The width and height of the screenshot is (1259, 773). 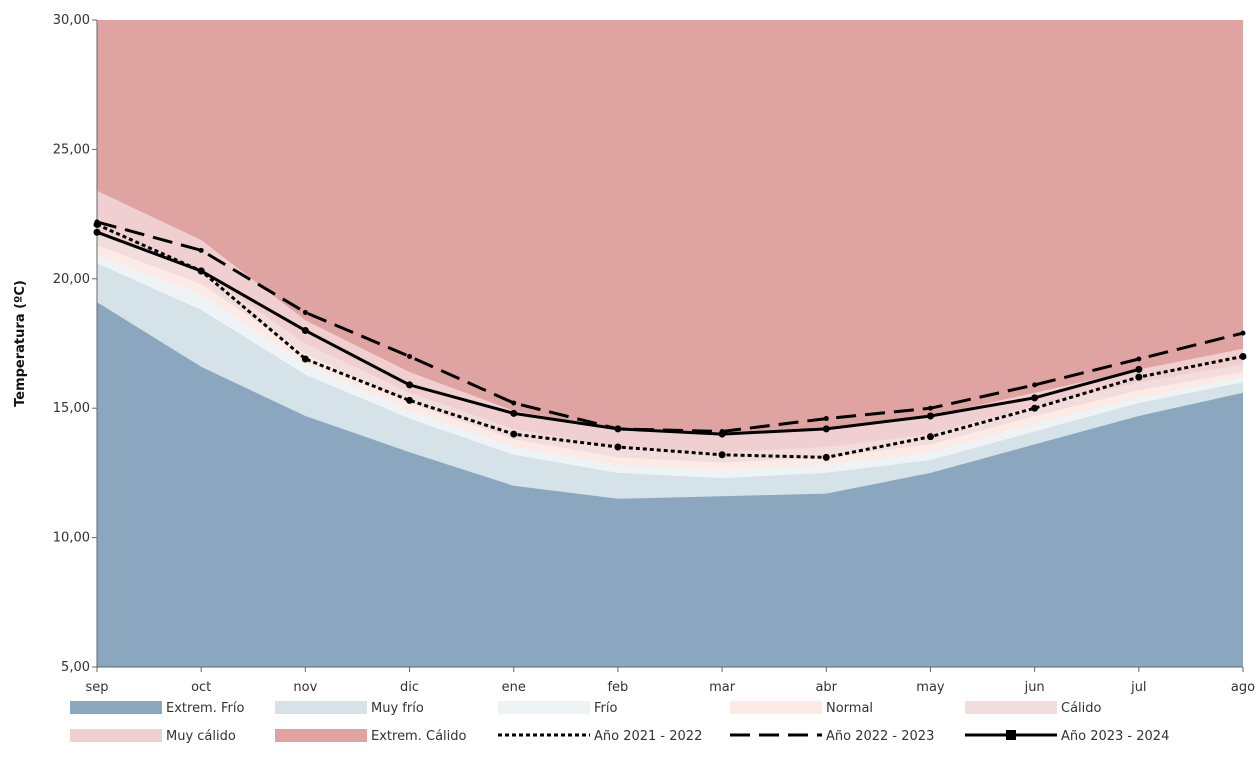 What do you see at coordinates (1011, 735) in the screenshot?
I see `legend-item-ano-2023-2024-marker` at bounding box center [1011, 735].